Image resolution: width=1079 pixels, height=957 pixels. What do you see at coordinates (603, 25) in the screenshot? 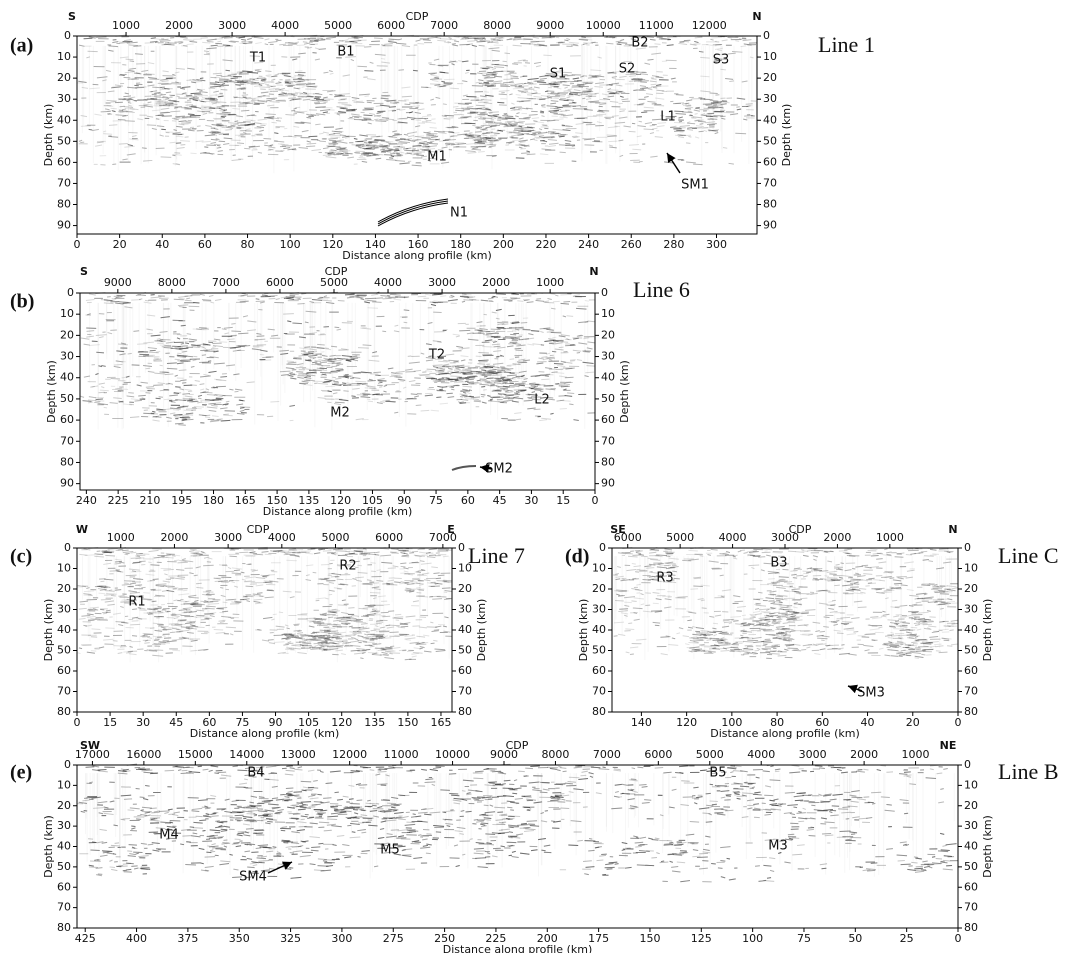
I see `cdp-tick-label: 10000` at bounding box center [603, 25].